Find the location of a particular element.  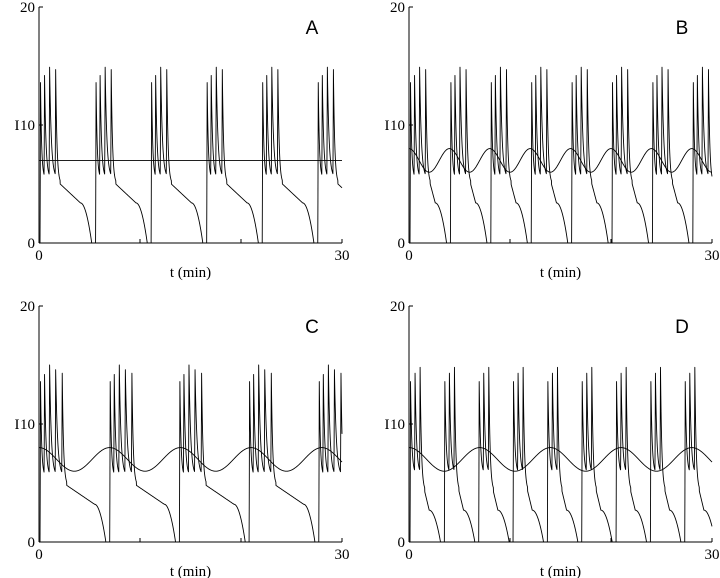

panel-label: A is located at coordinates (312, 28).